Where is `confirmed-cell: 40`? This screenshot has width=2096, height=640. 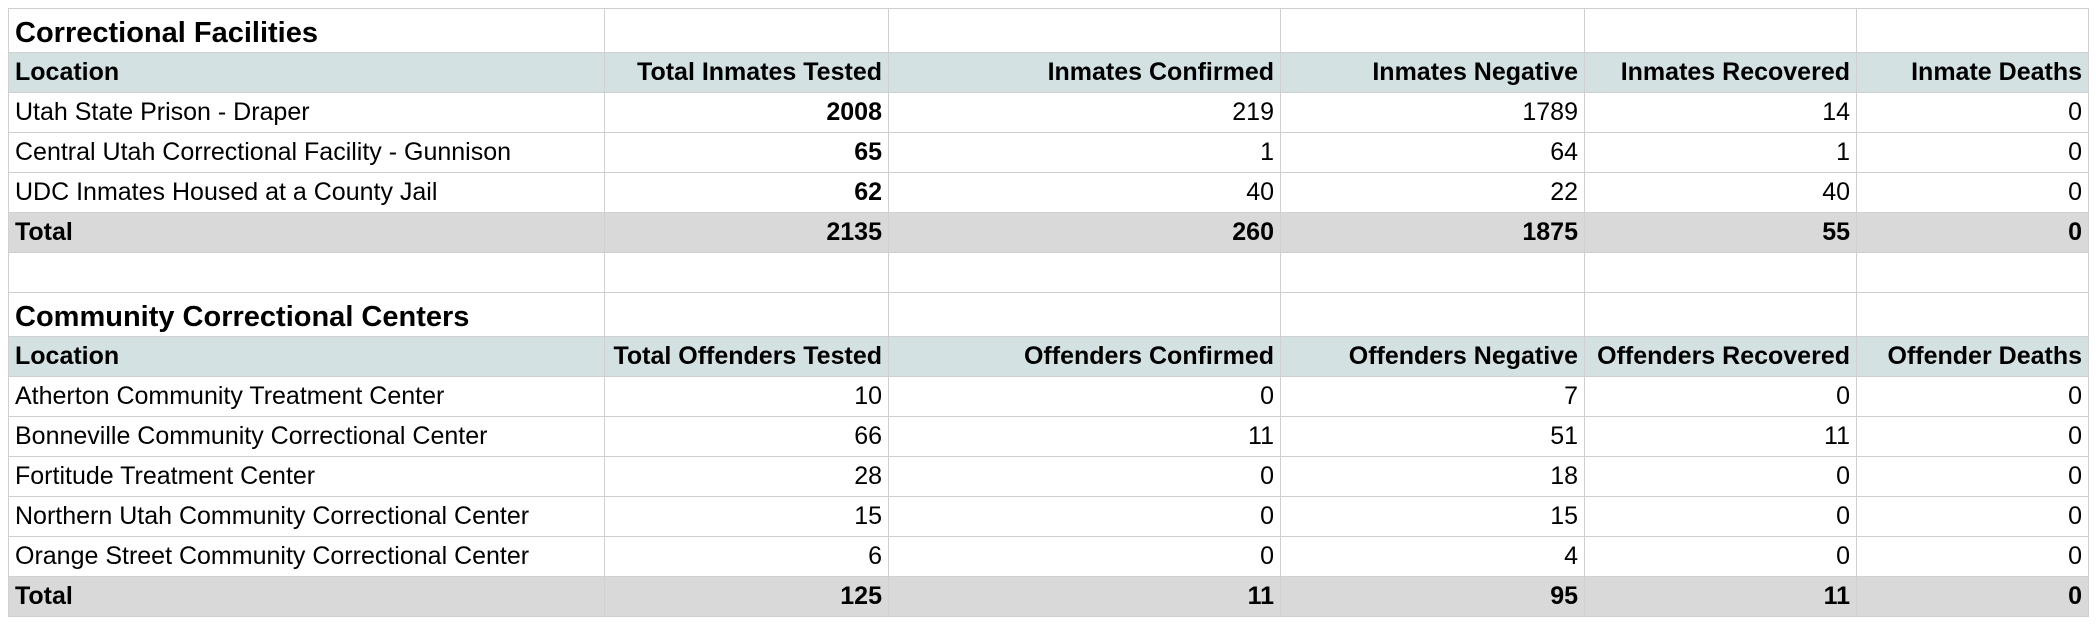
confirmed-cell: 40 is located at coordinates (1084, 192).